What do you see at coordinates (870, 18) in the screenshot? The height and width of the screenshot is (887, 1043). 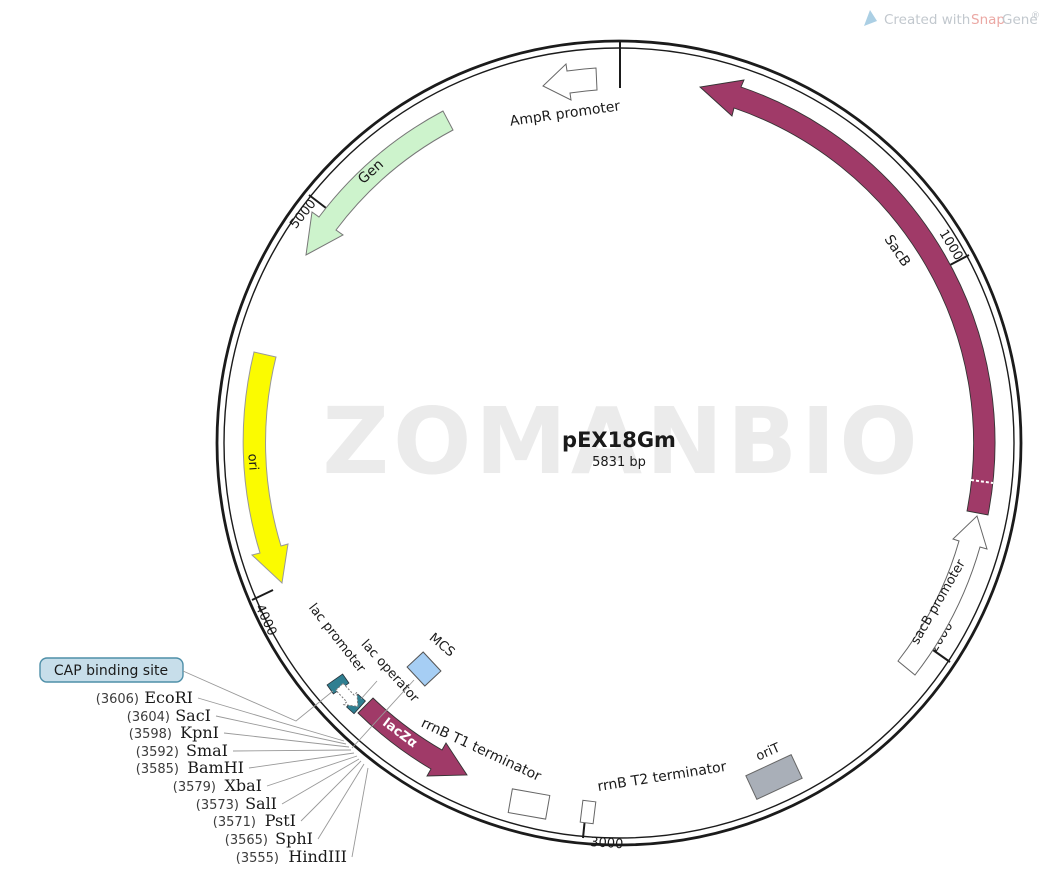 I see `snapgene-logo-icon` at bounding box center [870, 18].